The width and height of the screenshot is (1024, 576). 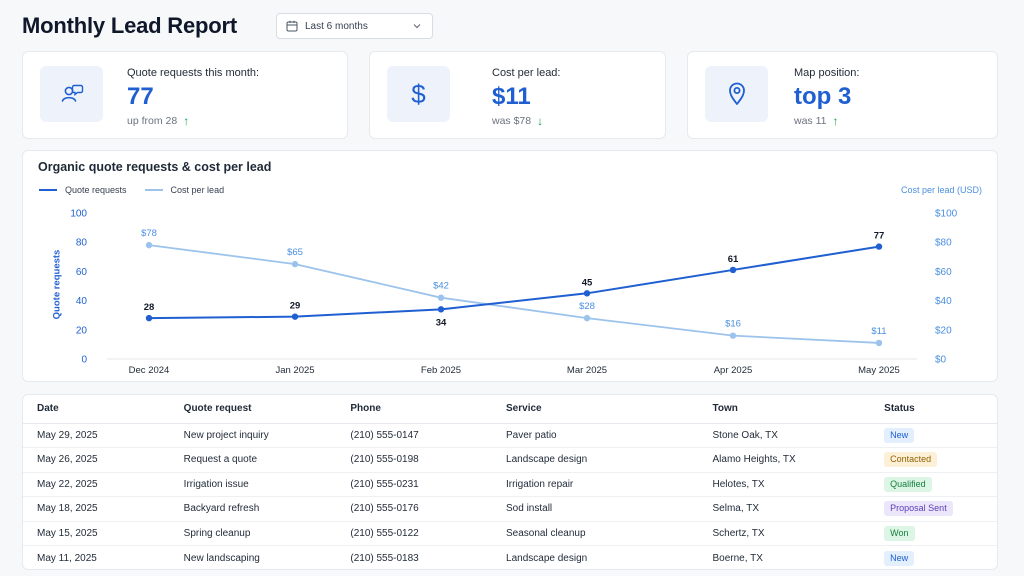 I want to click on data-label: 77, so click(x=879, y=236).